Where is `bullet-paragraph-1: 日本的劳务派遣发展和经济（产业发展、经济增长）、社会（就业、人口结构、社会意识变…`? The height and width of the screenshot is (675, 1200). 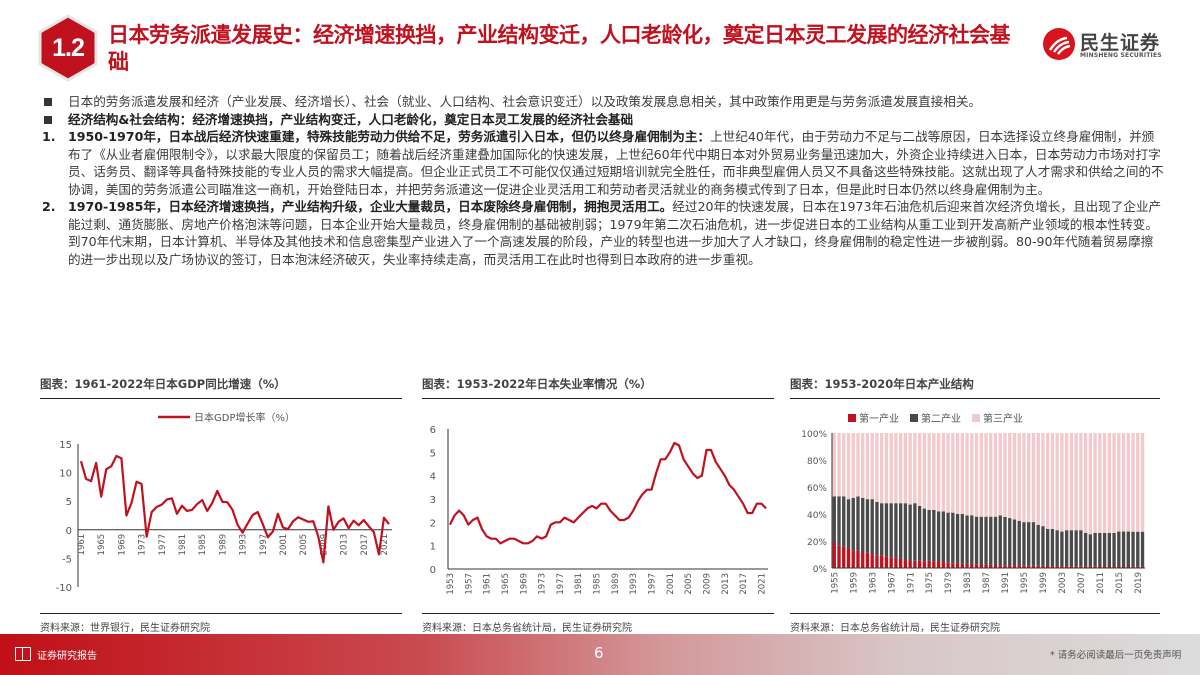 bullet-paragraph-1: 日本的劳务派遣发展和经济（产业发展、经济增长）、社会（就业、人口结构、社会意识变… is located at coordinates (602, 102).